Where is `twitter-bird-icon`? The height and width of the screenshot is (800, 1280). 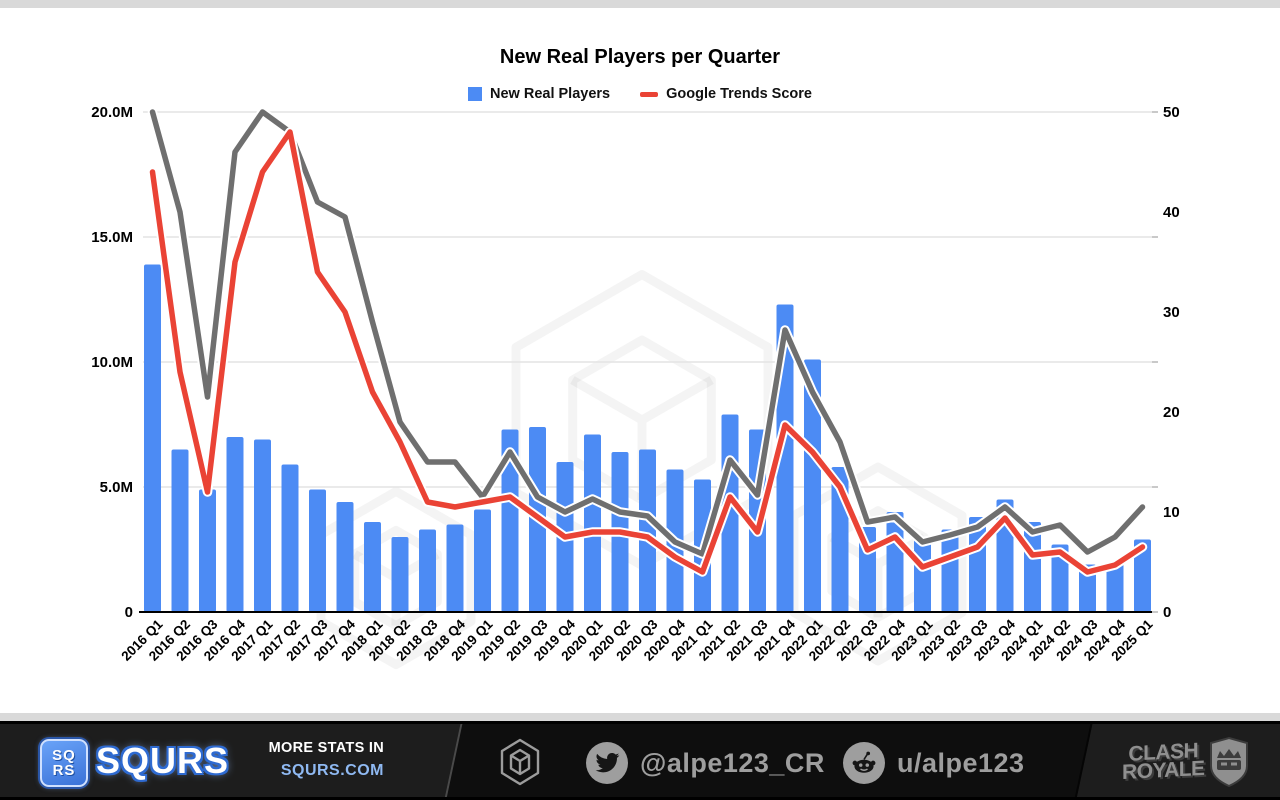
twitter-bird-icon is located at coordinates (607, 762).